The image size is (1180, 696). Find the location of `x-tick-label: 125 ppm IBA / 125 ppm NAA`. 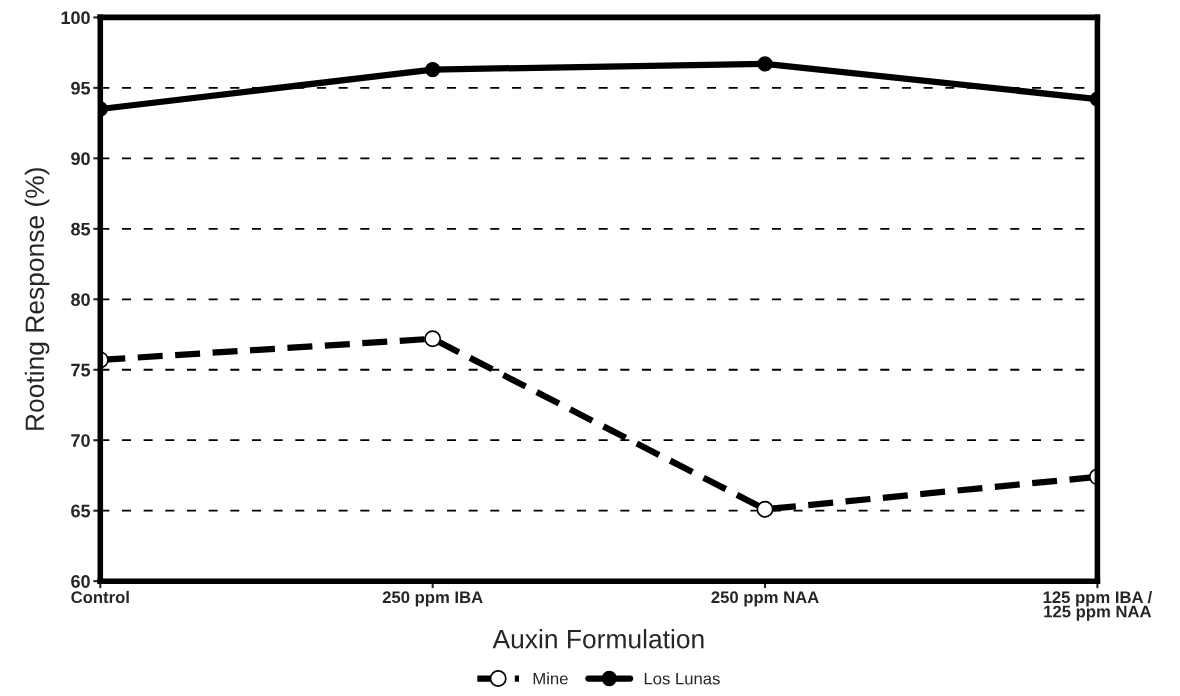

x-tick-label: 125 ppm IBA / 125 ppm NAA is located at coordinates (1098, 605).